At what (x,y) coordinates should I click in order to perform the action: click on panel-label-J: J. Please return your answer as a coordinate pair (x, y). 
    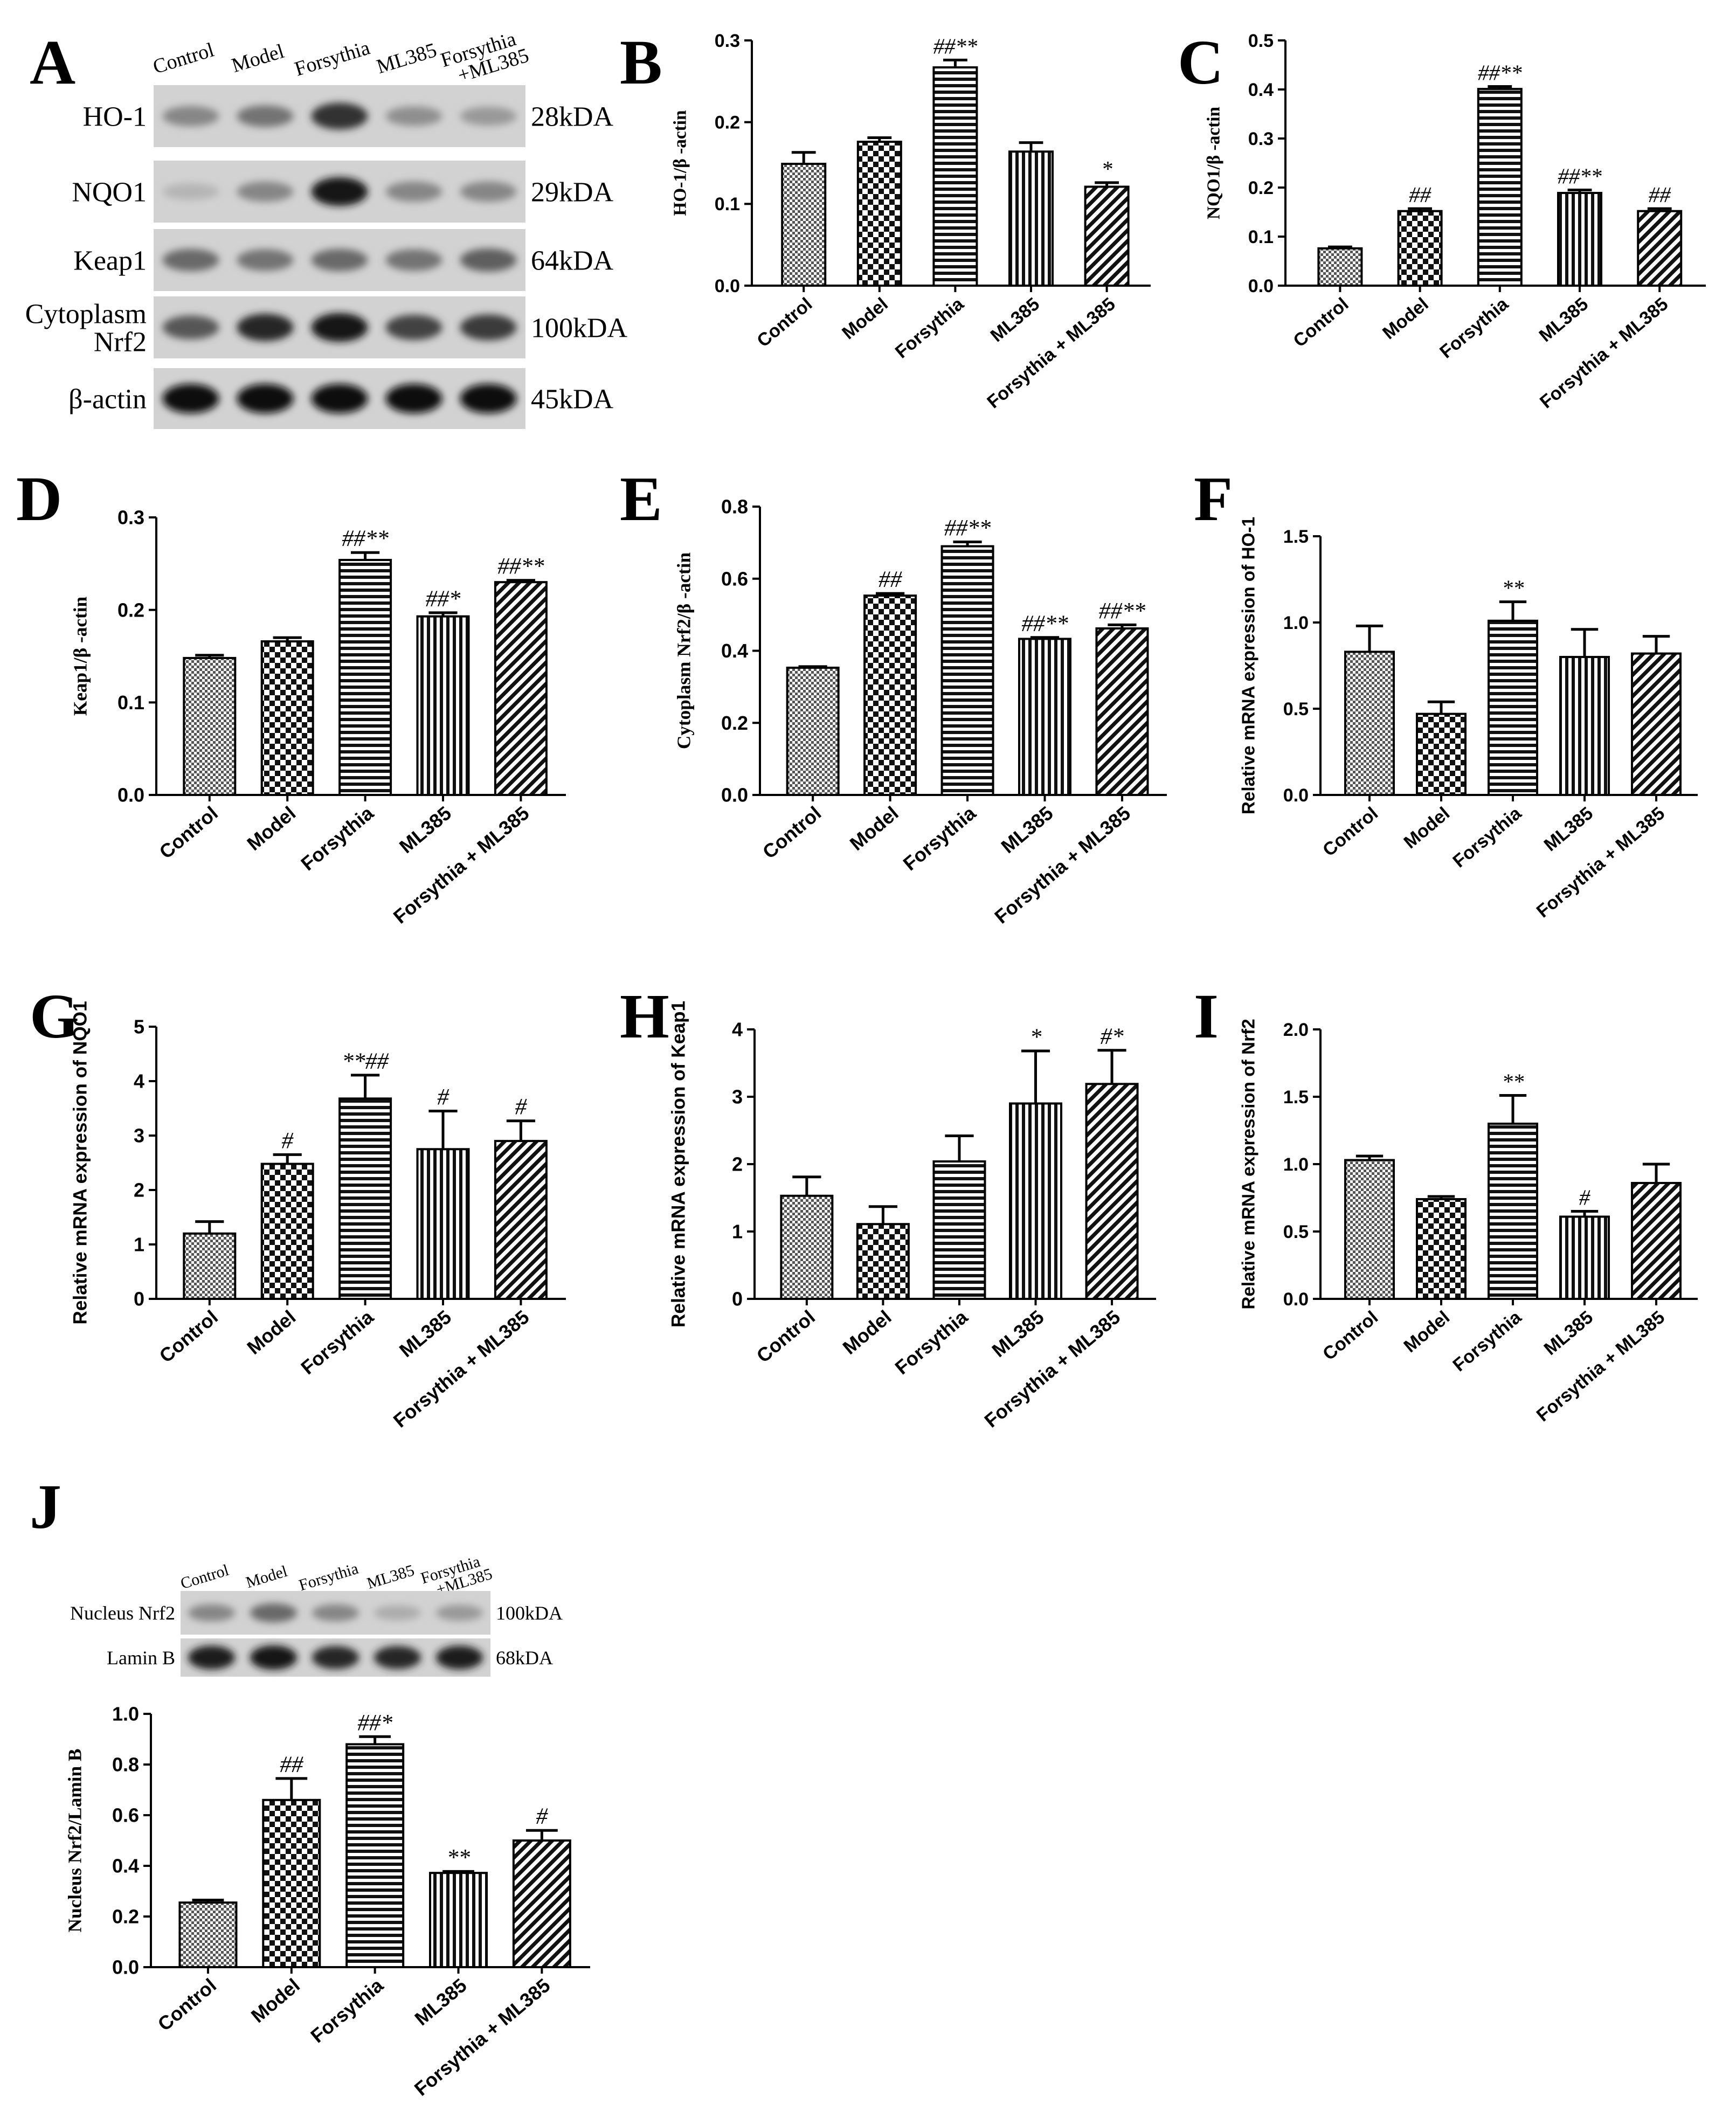
    Looking at the image, I should click on (46, 1506).